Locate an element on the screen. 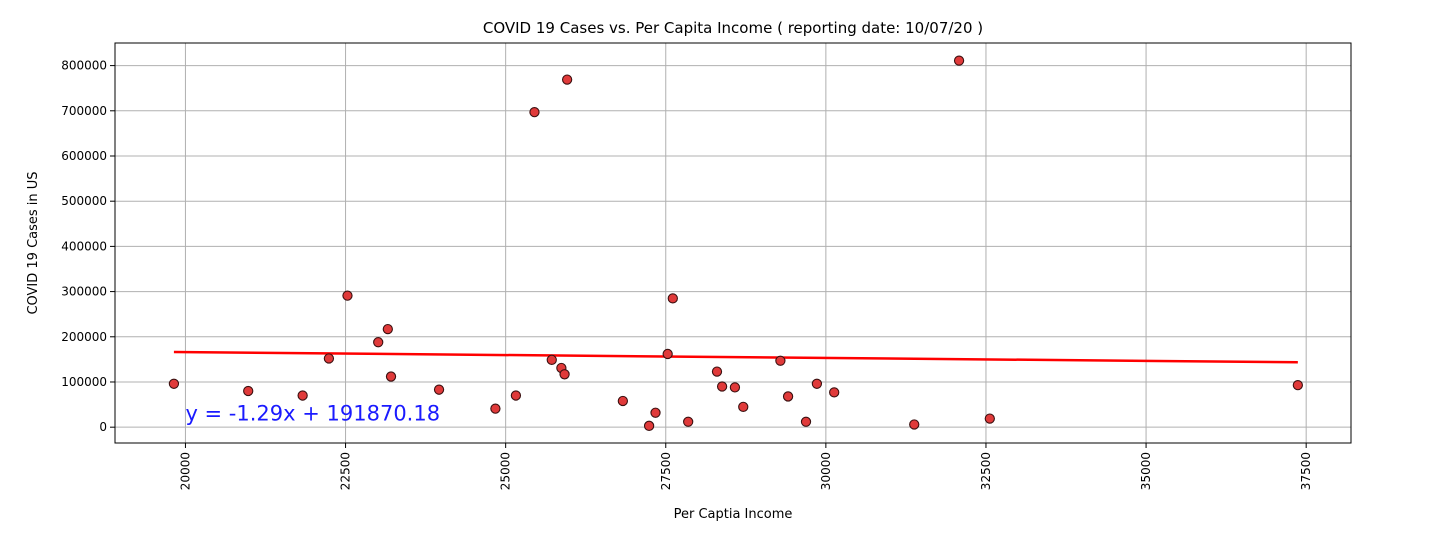 The width and height of the screenshot is (1438, 533). x-axis-ticks: 20000 22500 25000 27500 30000 32500 35000 37500 is located at coordinates (745, 466).